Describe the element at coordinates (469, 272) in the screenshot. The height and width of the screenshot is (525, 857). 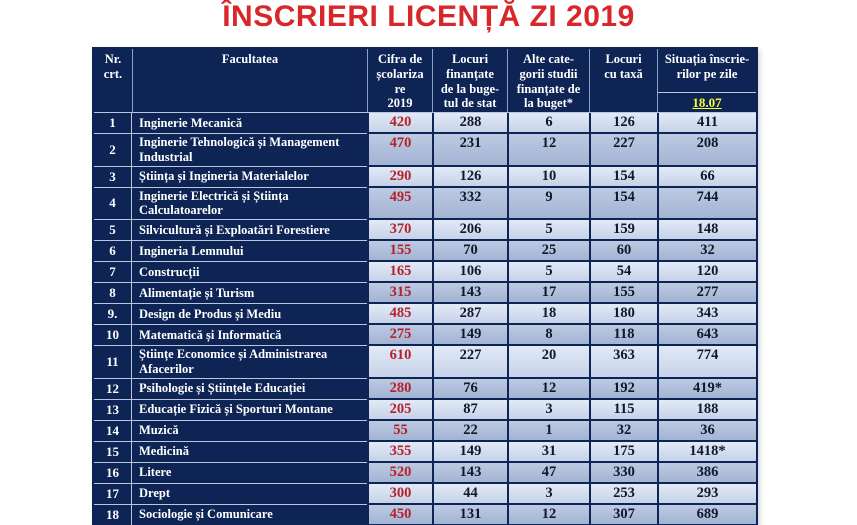
I see `locuri-buget-cell: 106` at that location.